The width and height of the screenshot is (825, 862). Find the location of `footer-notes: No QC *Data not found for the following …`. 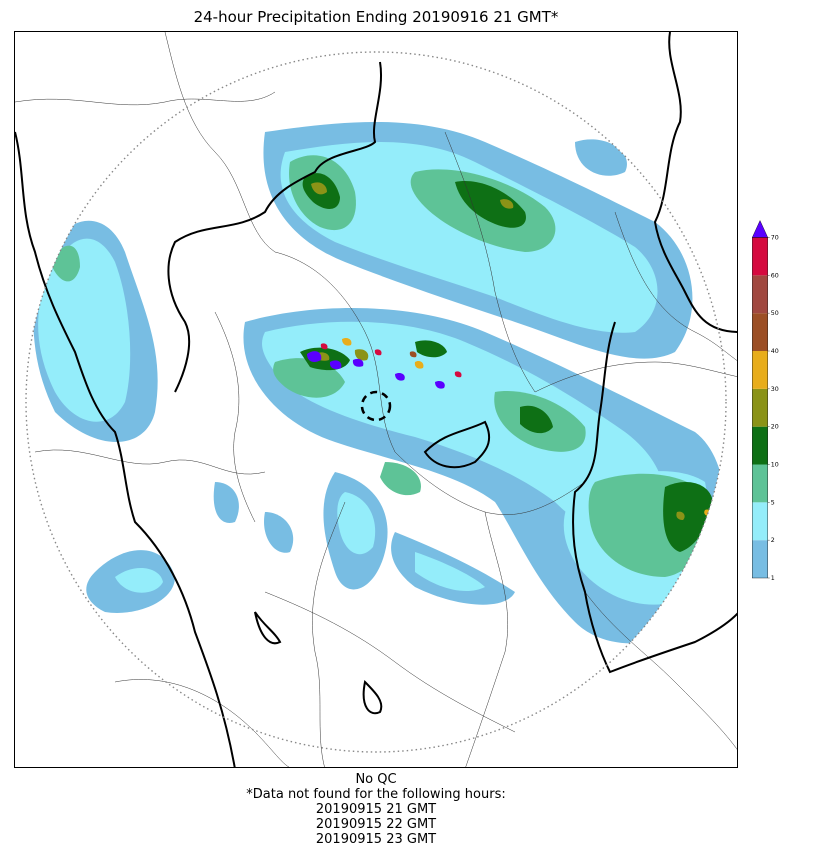

footer-notes: No QC *Data not found for the following … is located at coordinates (376, 809).